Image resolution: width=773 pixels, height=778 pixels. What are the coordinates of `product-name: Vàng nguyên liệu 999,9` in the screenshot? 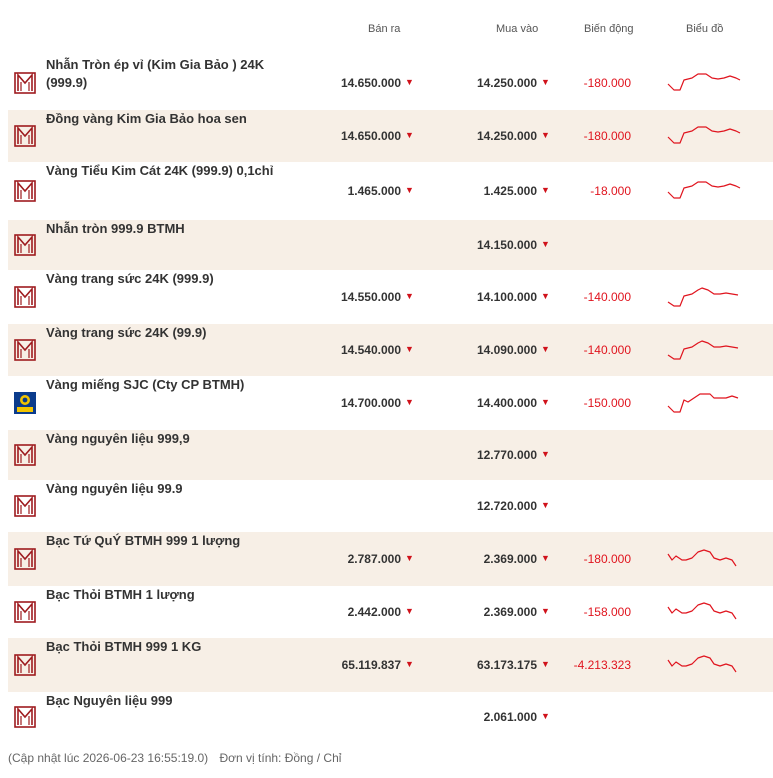 It's located at (118, 438).